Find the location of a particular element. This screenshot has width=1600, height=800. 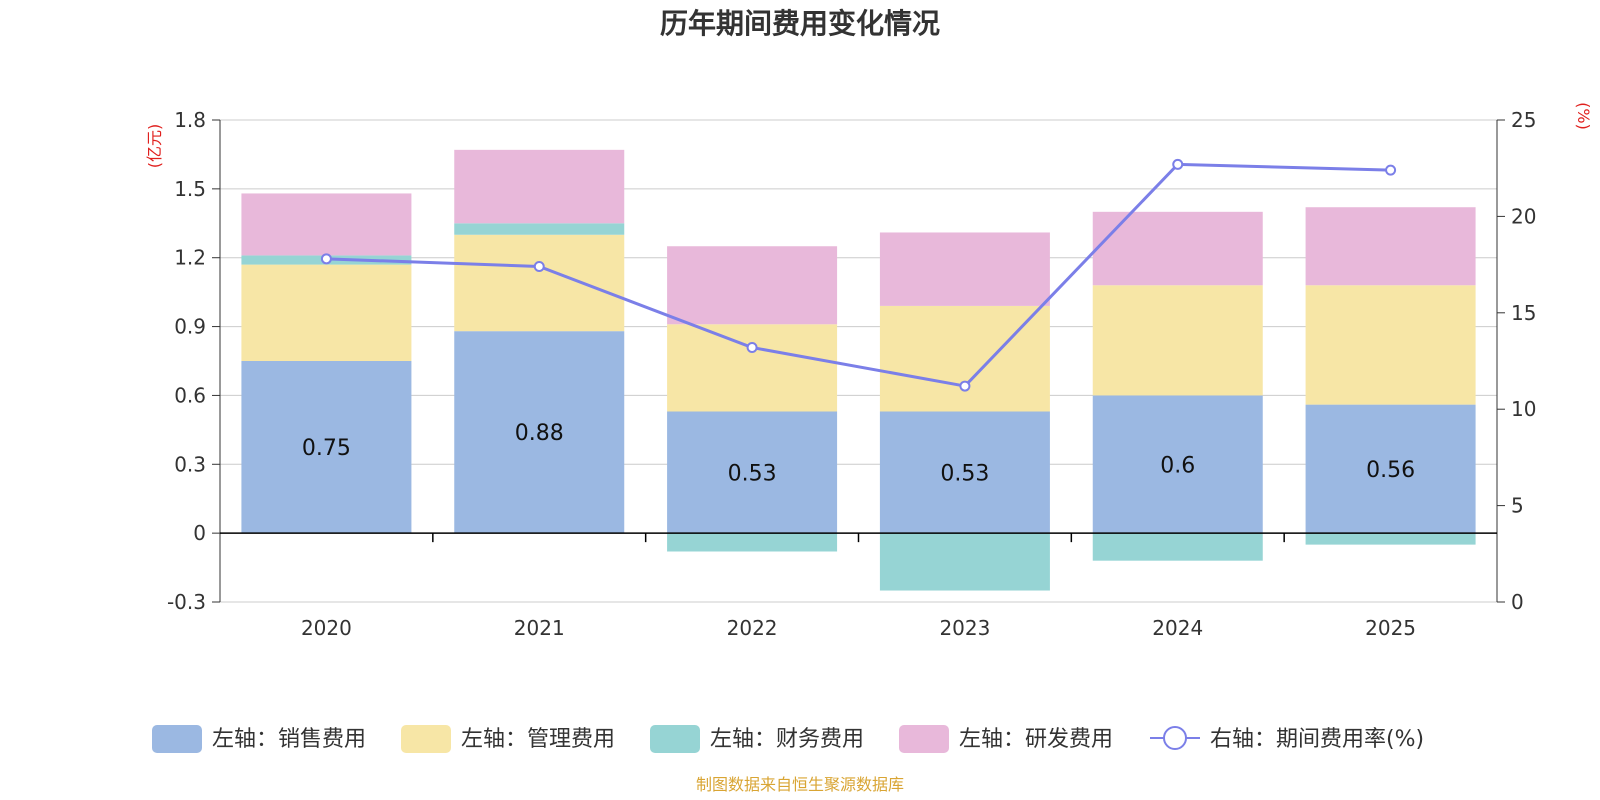

x-tick-label: 2022 is located at coordinates (752, 628).